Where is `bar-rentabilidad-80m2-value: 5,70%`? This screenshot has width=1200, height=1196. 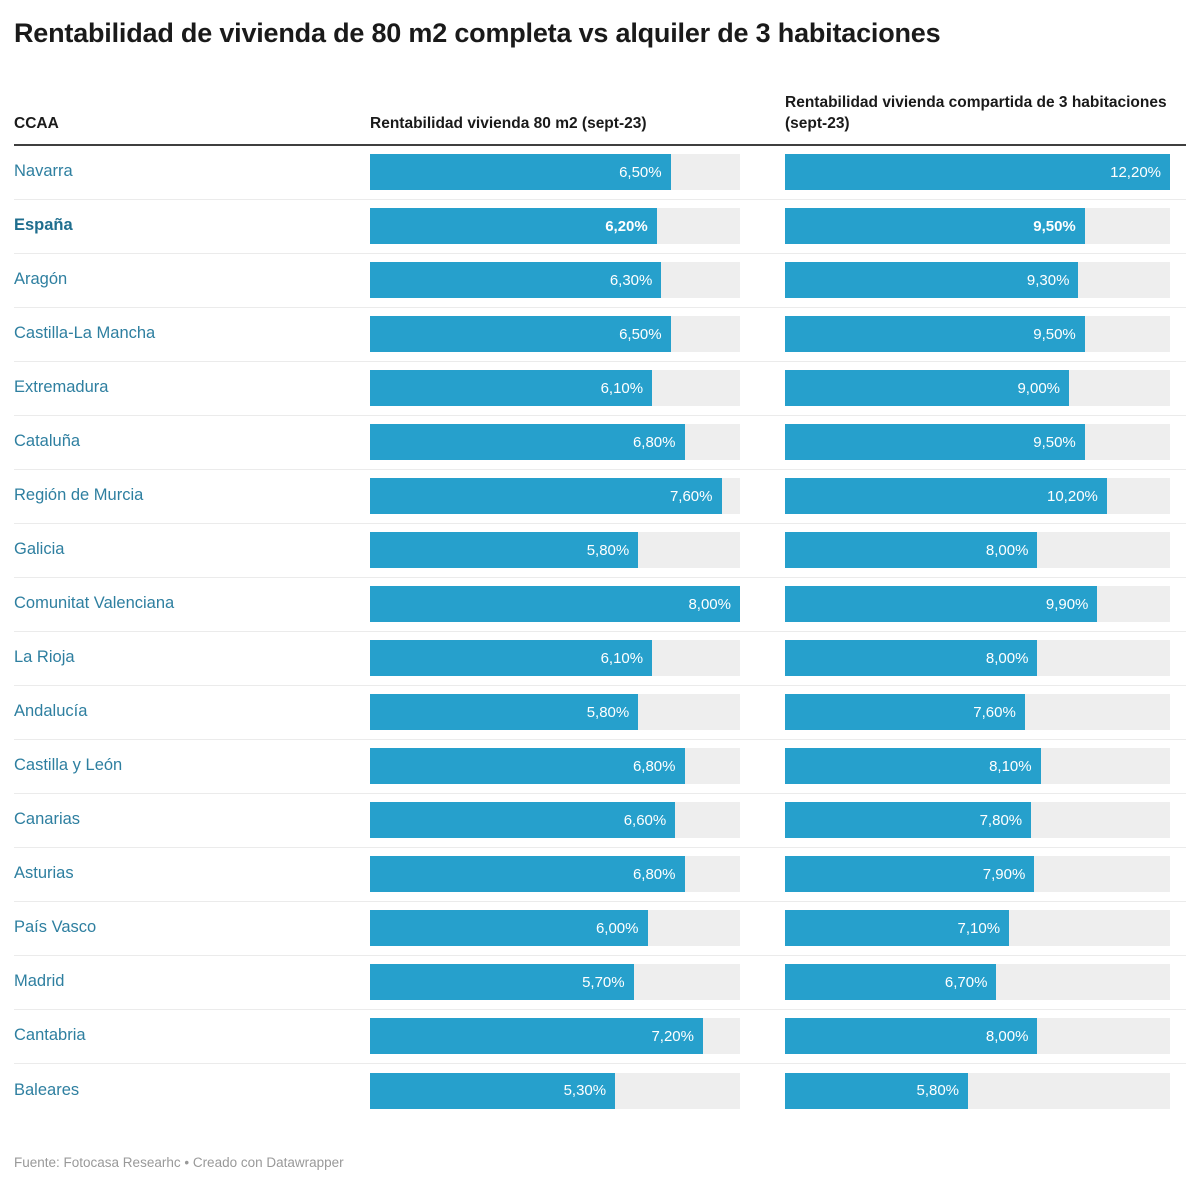 bar-rentabilidad-80m2-value: 5,70% is located at coordinates (603, 982).